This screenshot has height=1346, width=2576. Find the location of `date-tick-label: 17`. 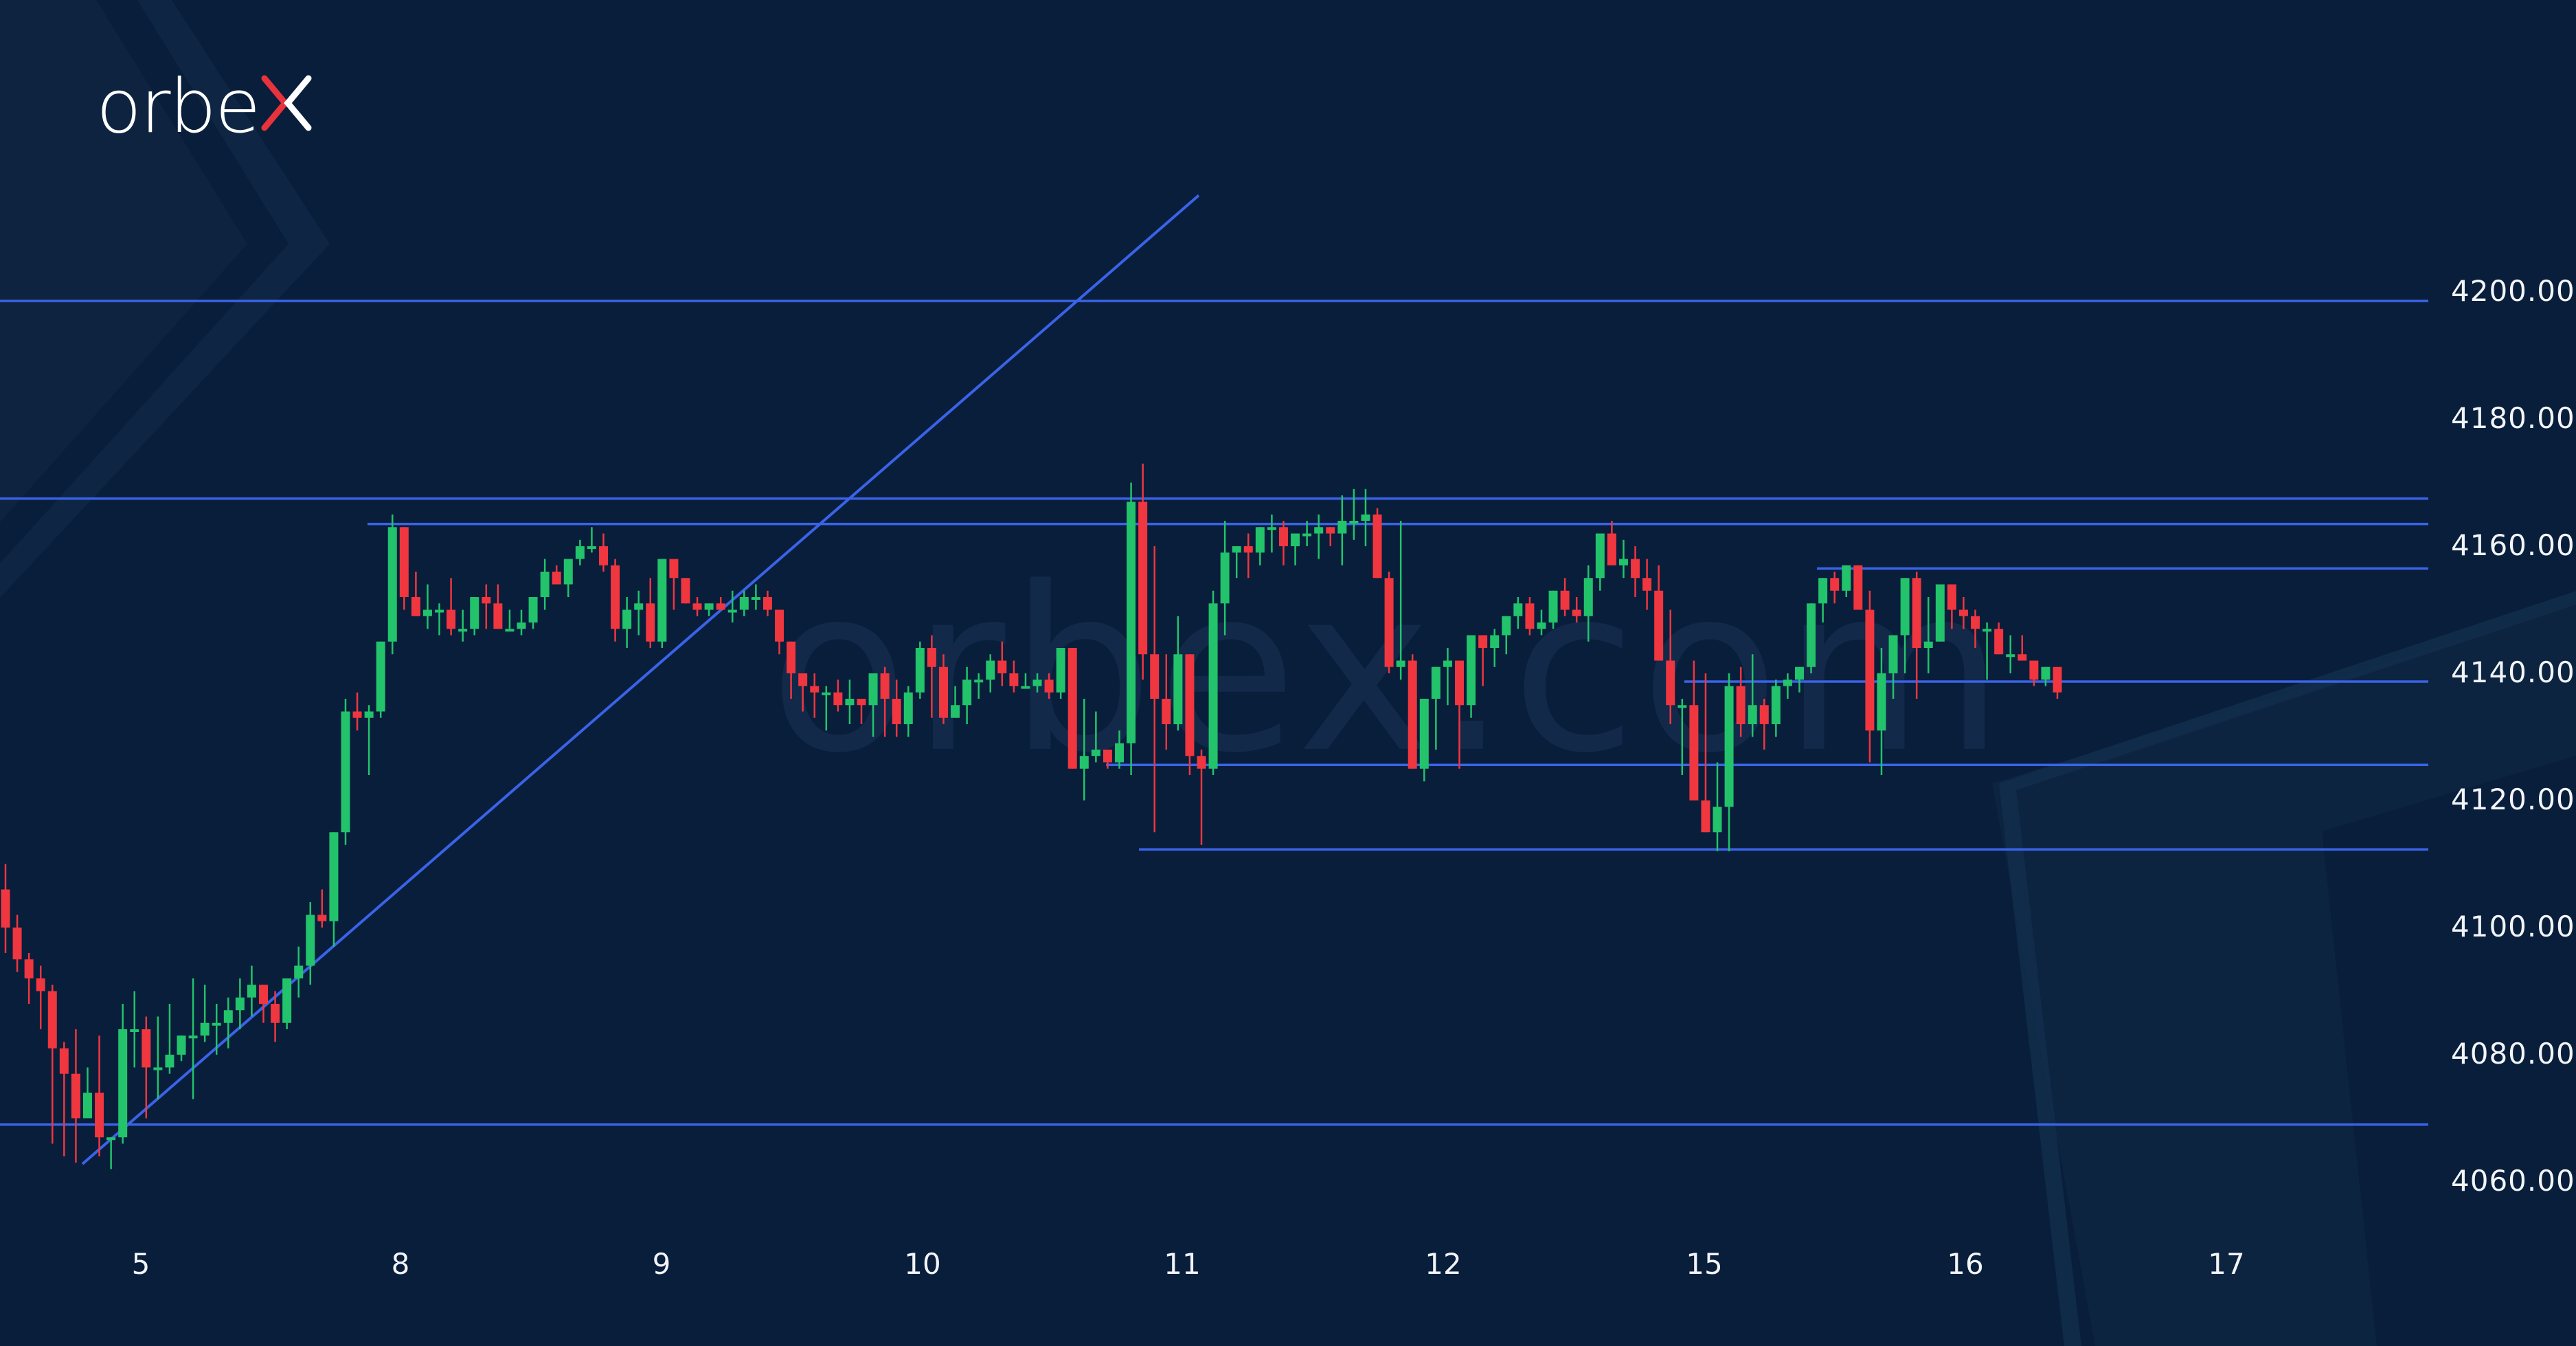

date-tick-label: 17 is located at coordinates (2226, 1264).